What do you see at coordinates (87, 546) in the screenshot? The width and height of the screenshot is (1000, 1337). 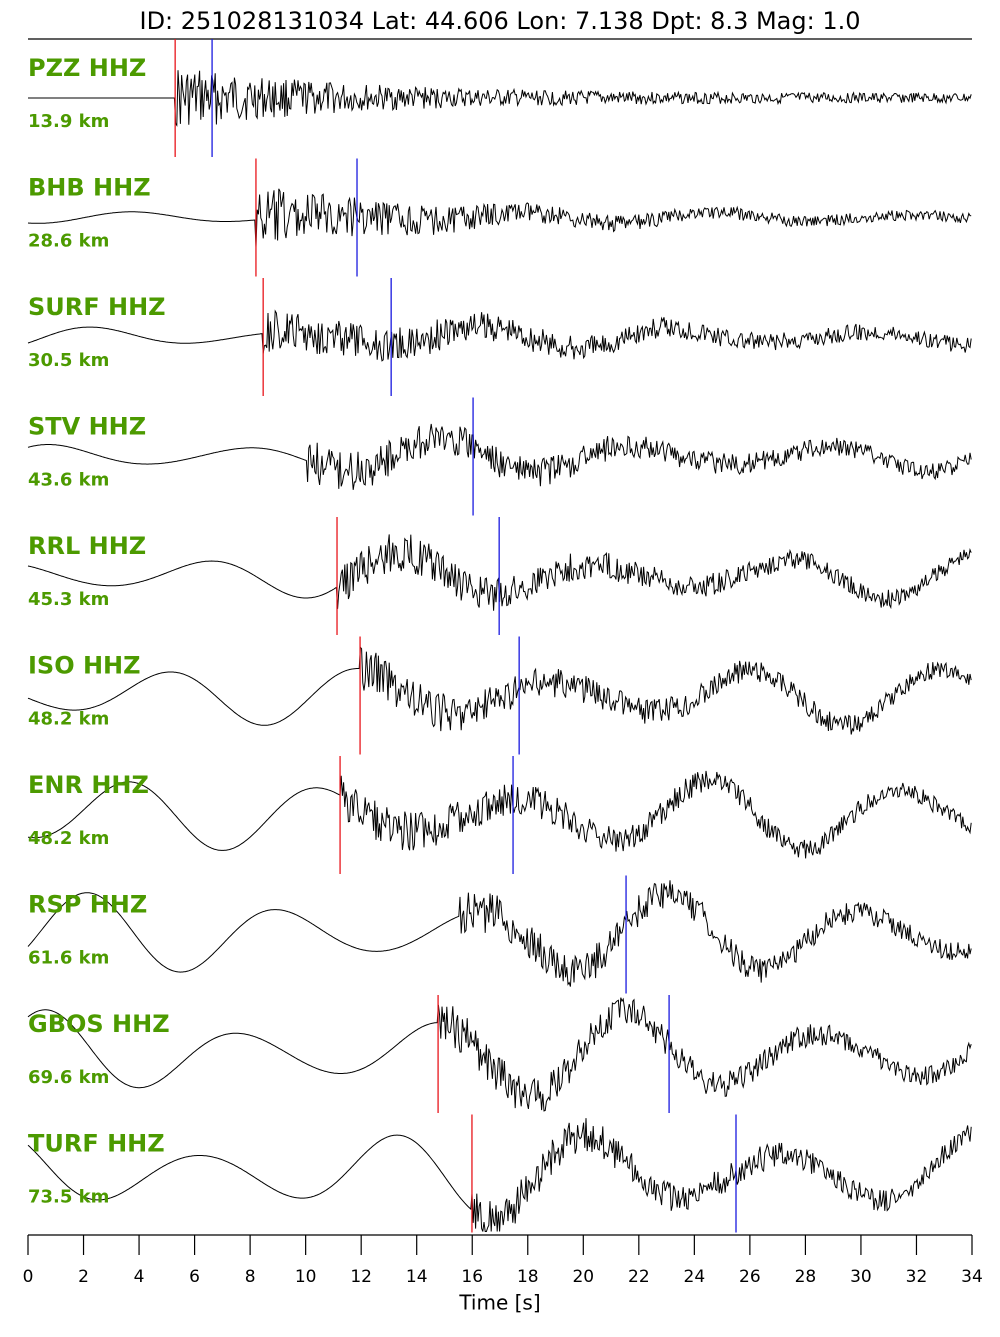 I see `station-label: RRL HHZ` at bounding box center [87, 546].